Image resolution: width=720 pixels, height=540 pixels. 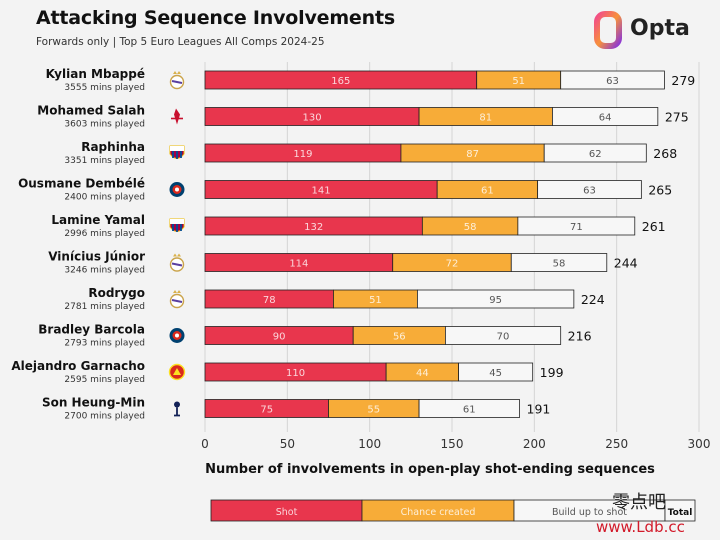 I want to click on player-name: Bradley Barcola, so click(x=91, y=330).